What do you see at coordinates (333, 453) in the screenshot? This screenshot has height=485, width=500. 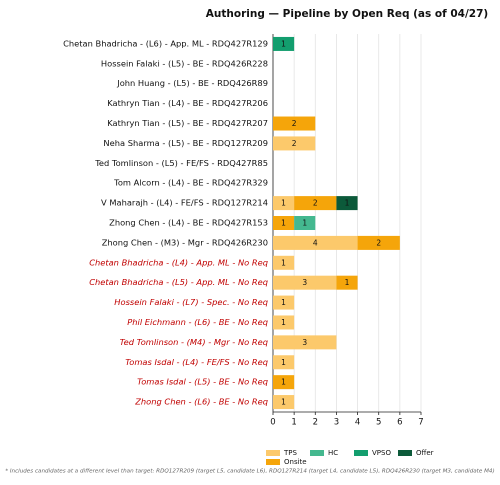 I see `legend-label: HC` at bounding box center [333, 453].